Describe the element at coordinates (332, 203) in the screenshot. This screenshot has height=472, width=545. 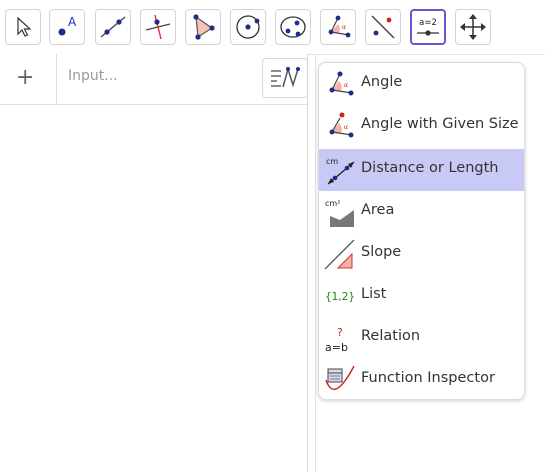
I see `svg-text: cm²` at that location.